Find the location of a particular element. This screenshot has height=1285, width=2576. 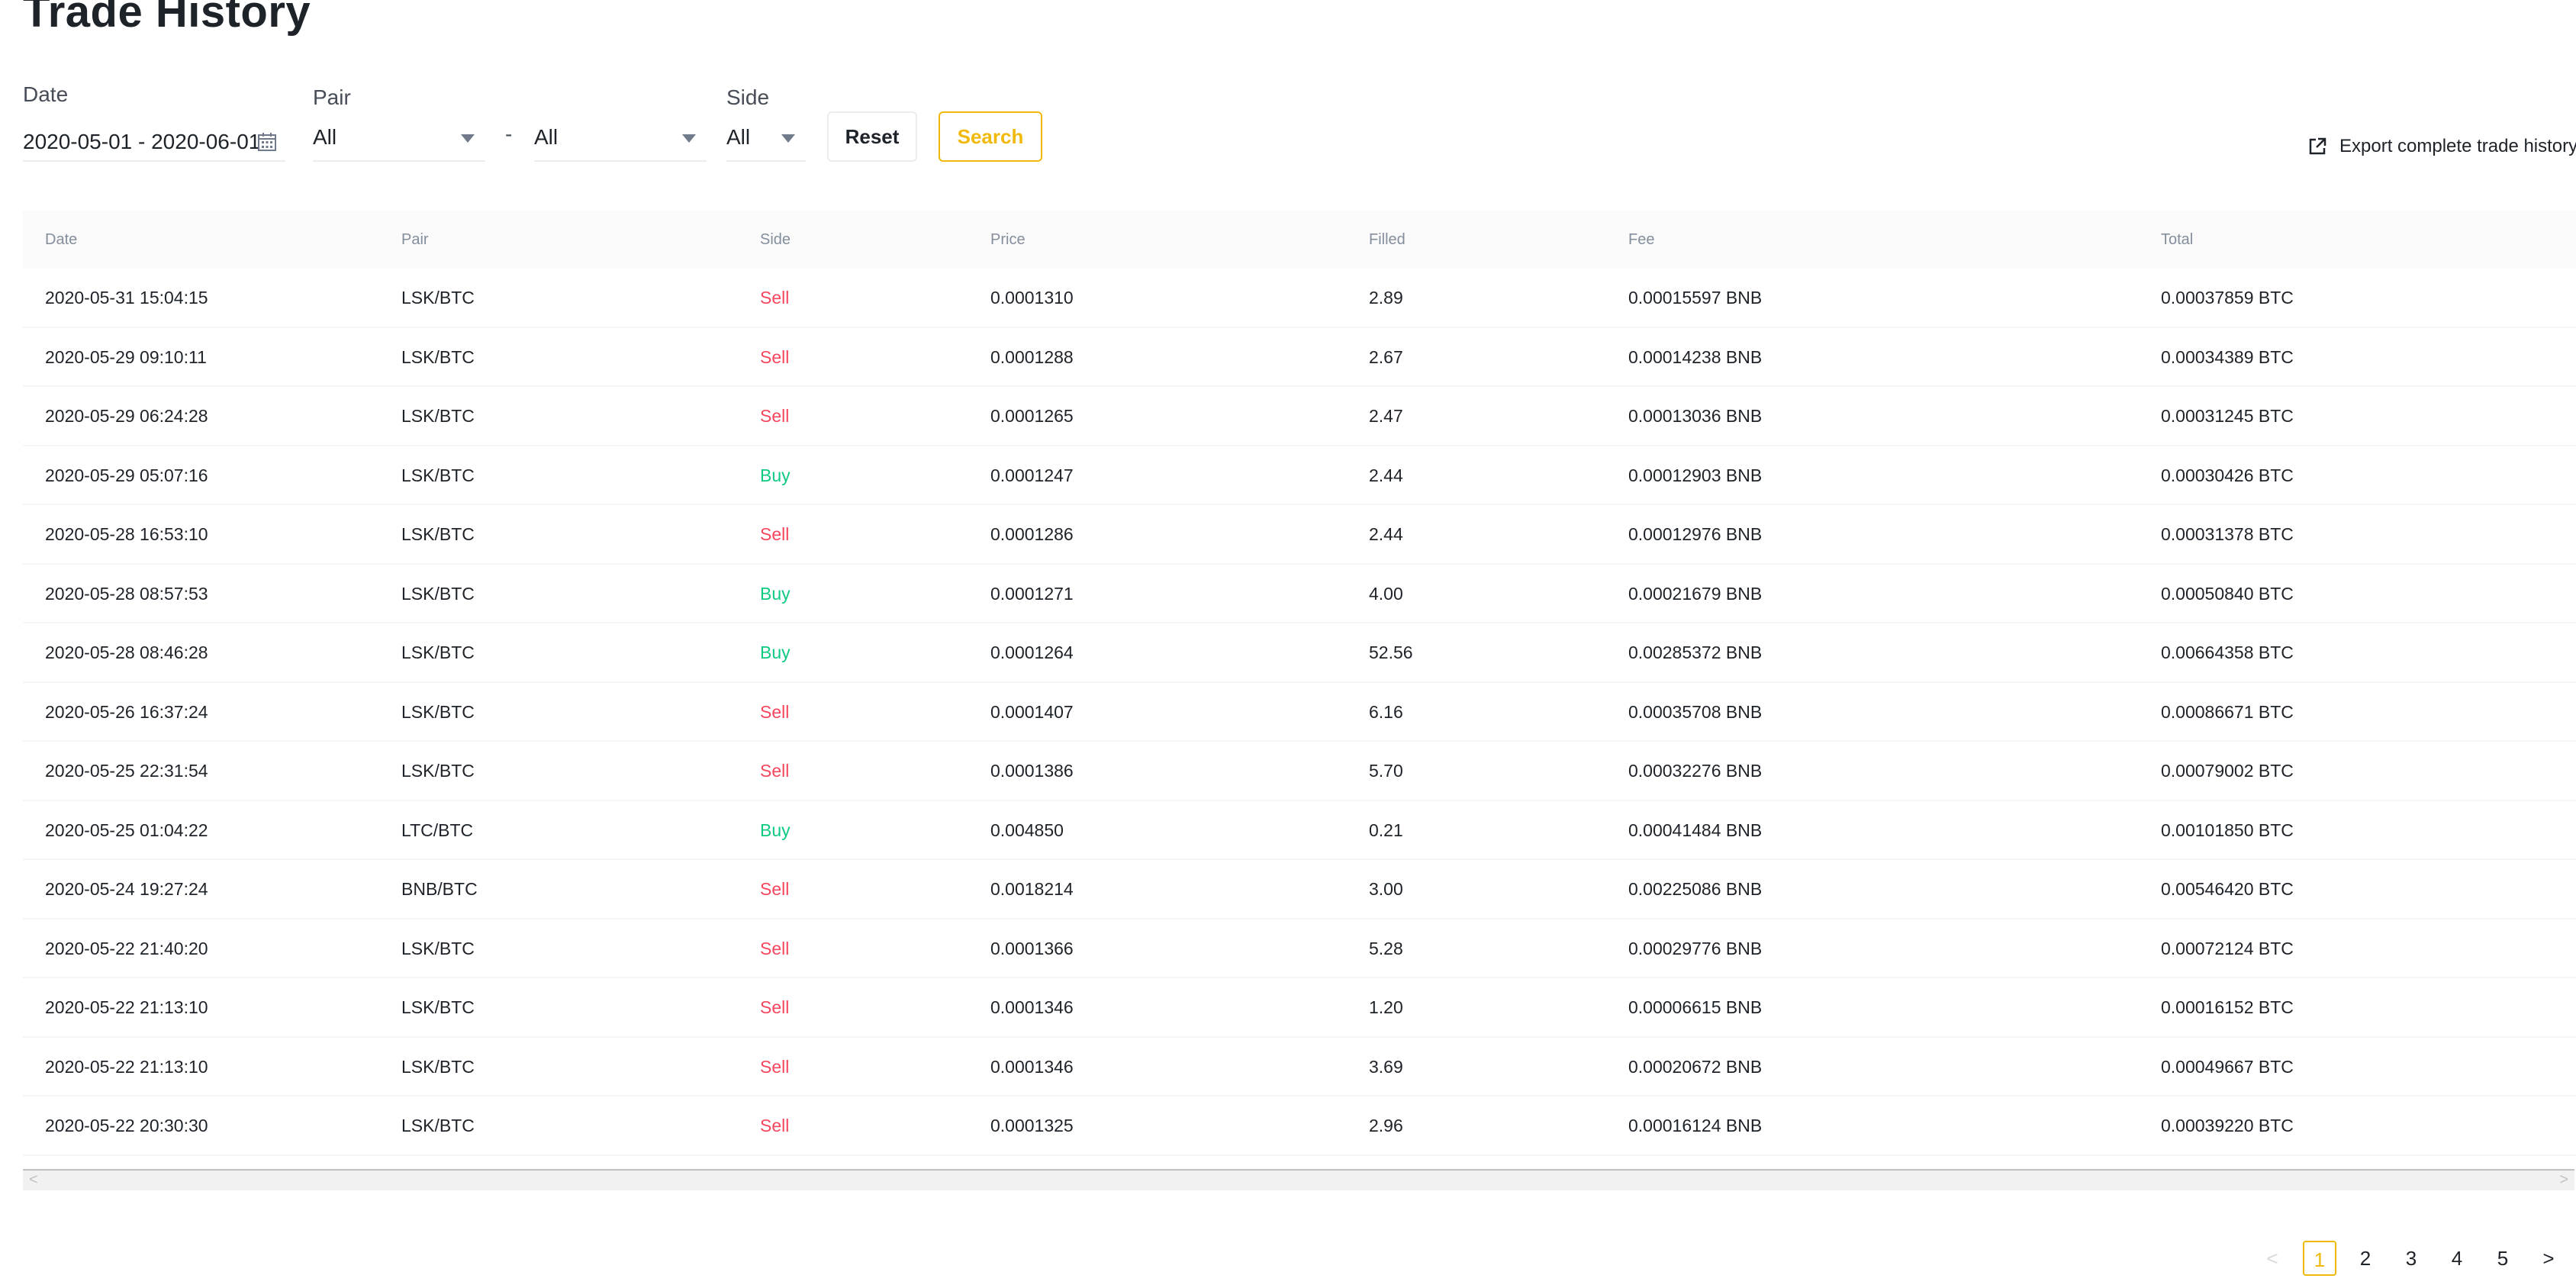

pagination-page-5: 5 is located at coordinates (2503, 1258).